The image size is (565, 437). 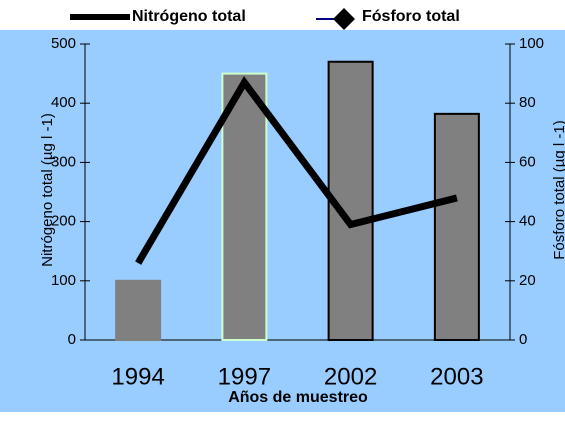 I want to click on y-axis-label: Nitrógeno total (µg l -1), so click(x=47, y=190).